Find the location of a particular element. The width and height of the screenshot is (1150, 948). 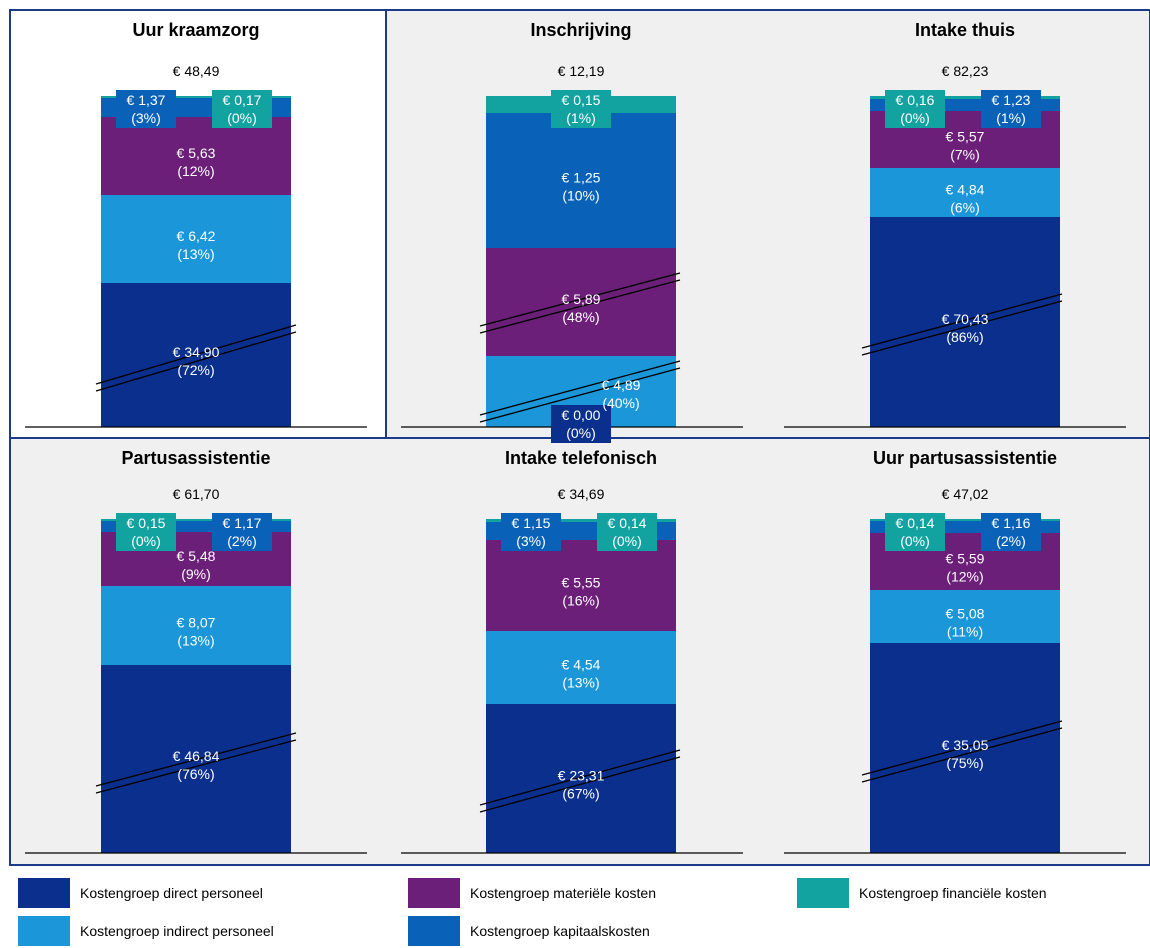

data-label-percent: (10%) is located at coordinates (580, 196).